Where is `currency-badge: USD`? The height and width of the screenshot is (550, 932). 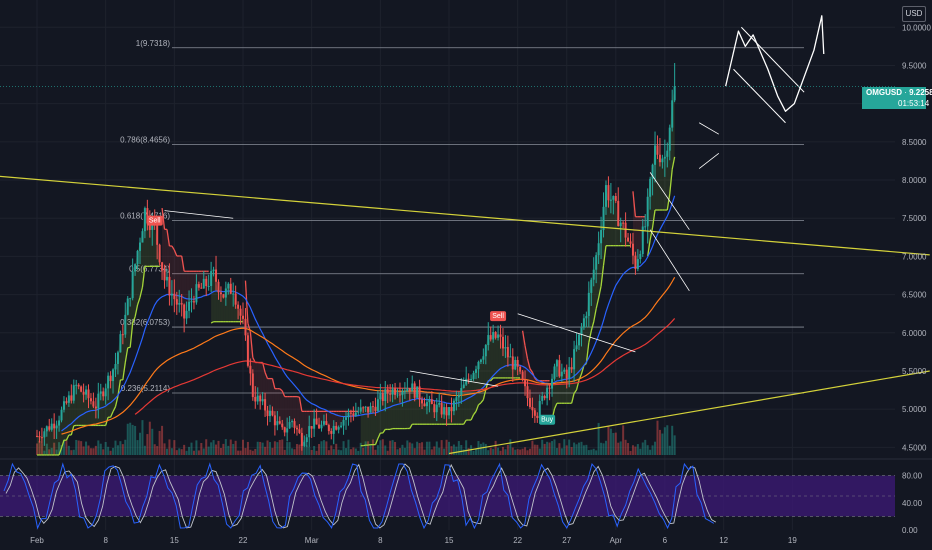 currency-badge: USD is located at coordinates (914, 14).